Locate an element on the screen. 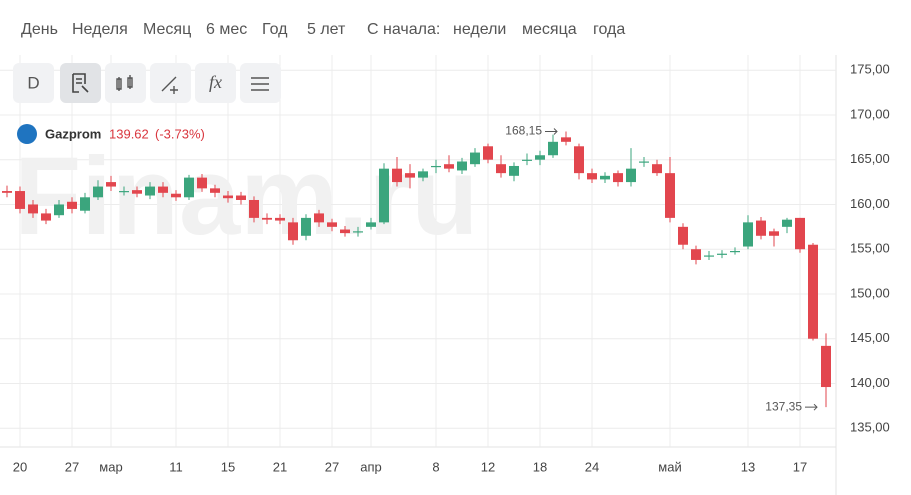  x-tick-label: апр is located at coordinates (371, 466).